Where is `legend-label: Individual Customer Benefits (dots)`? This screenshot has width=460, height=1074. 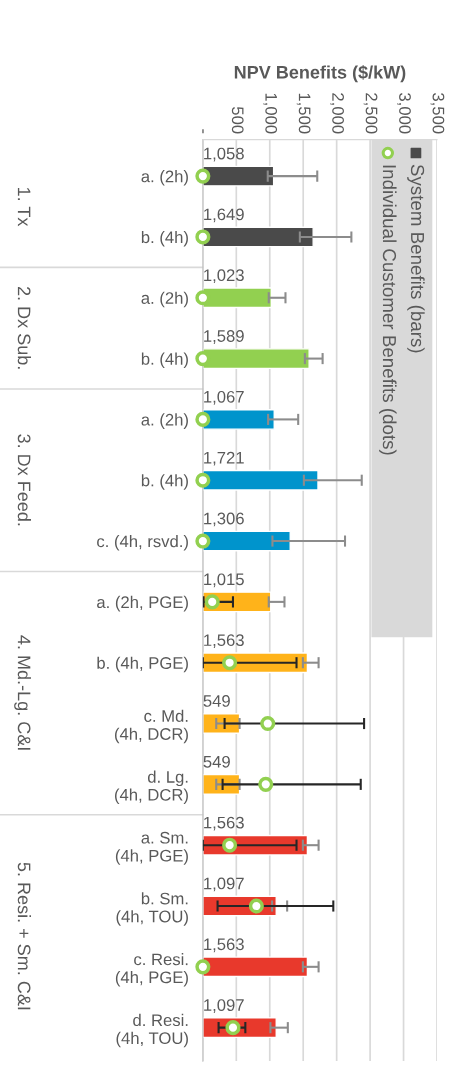 legend-label: Individual Customer Benefits (dots) is located at coordinates (388, 310).